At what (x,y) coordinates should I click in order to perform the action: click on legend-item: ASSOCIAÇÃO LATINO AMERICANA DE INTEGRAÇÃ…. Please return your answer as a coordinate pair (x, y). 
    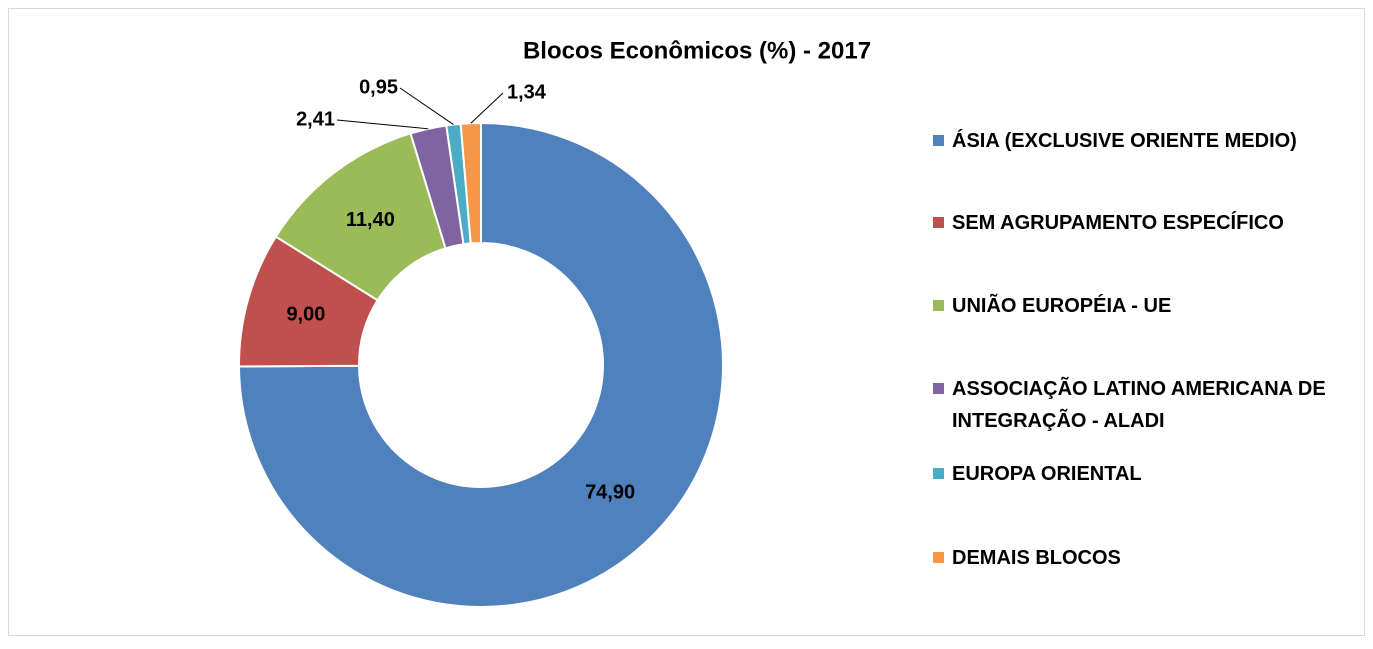
    Looking at the image, I should click on (1145, 405).